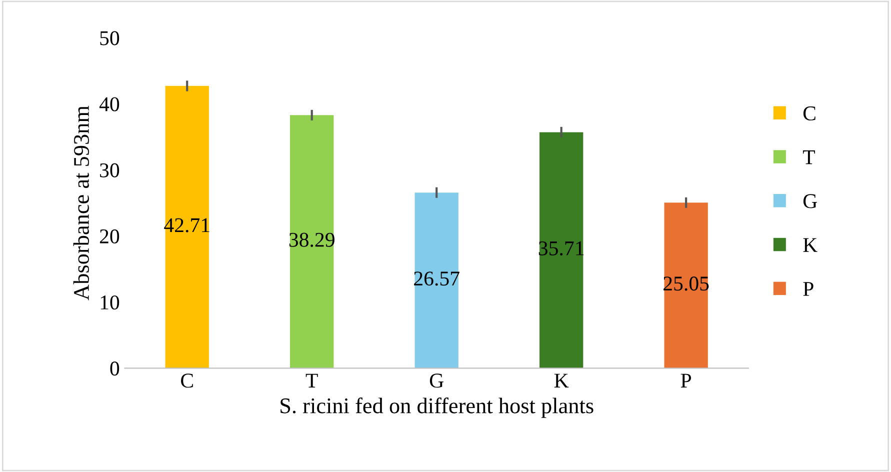 Image resolution: width=891 pixels, height=472 pixels. Describe the element at coordinates (109, 104) in the screenshot. I see `y-tick-label: 40` at that location.